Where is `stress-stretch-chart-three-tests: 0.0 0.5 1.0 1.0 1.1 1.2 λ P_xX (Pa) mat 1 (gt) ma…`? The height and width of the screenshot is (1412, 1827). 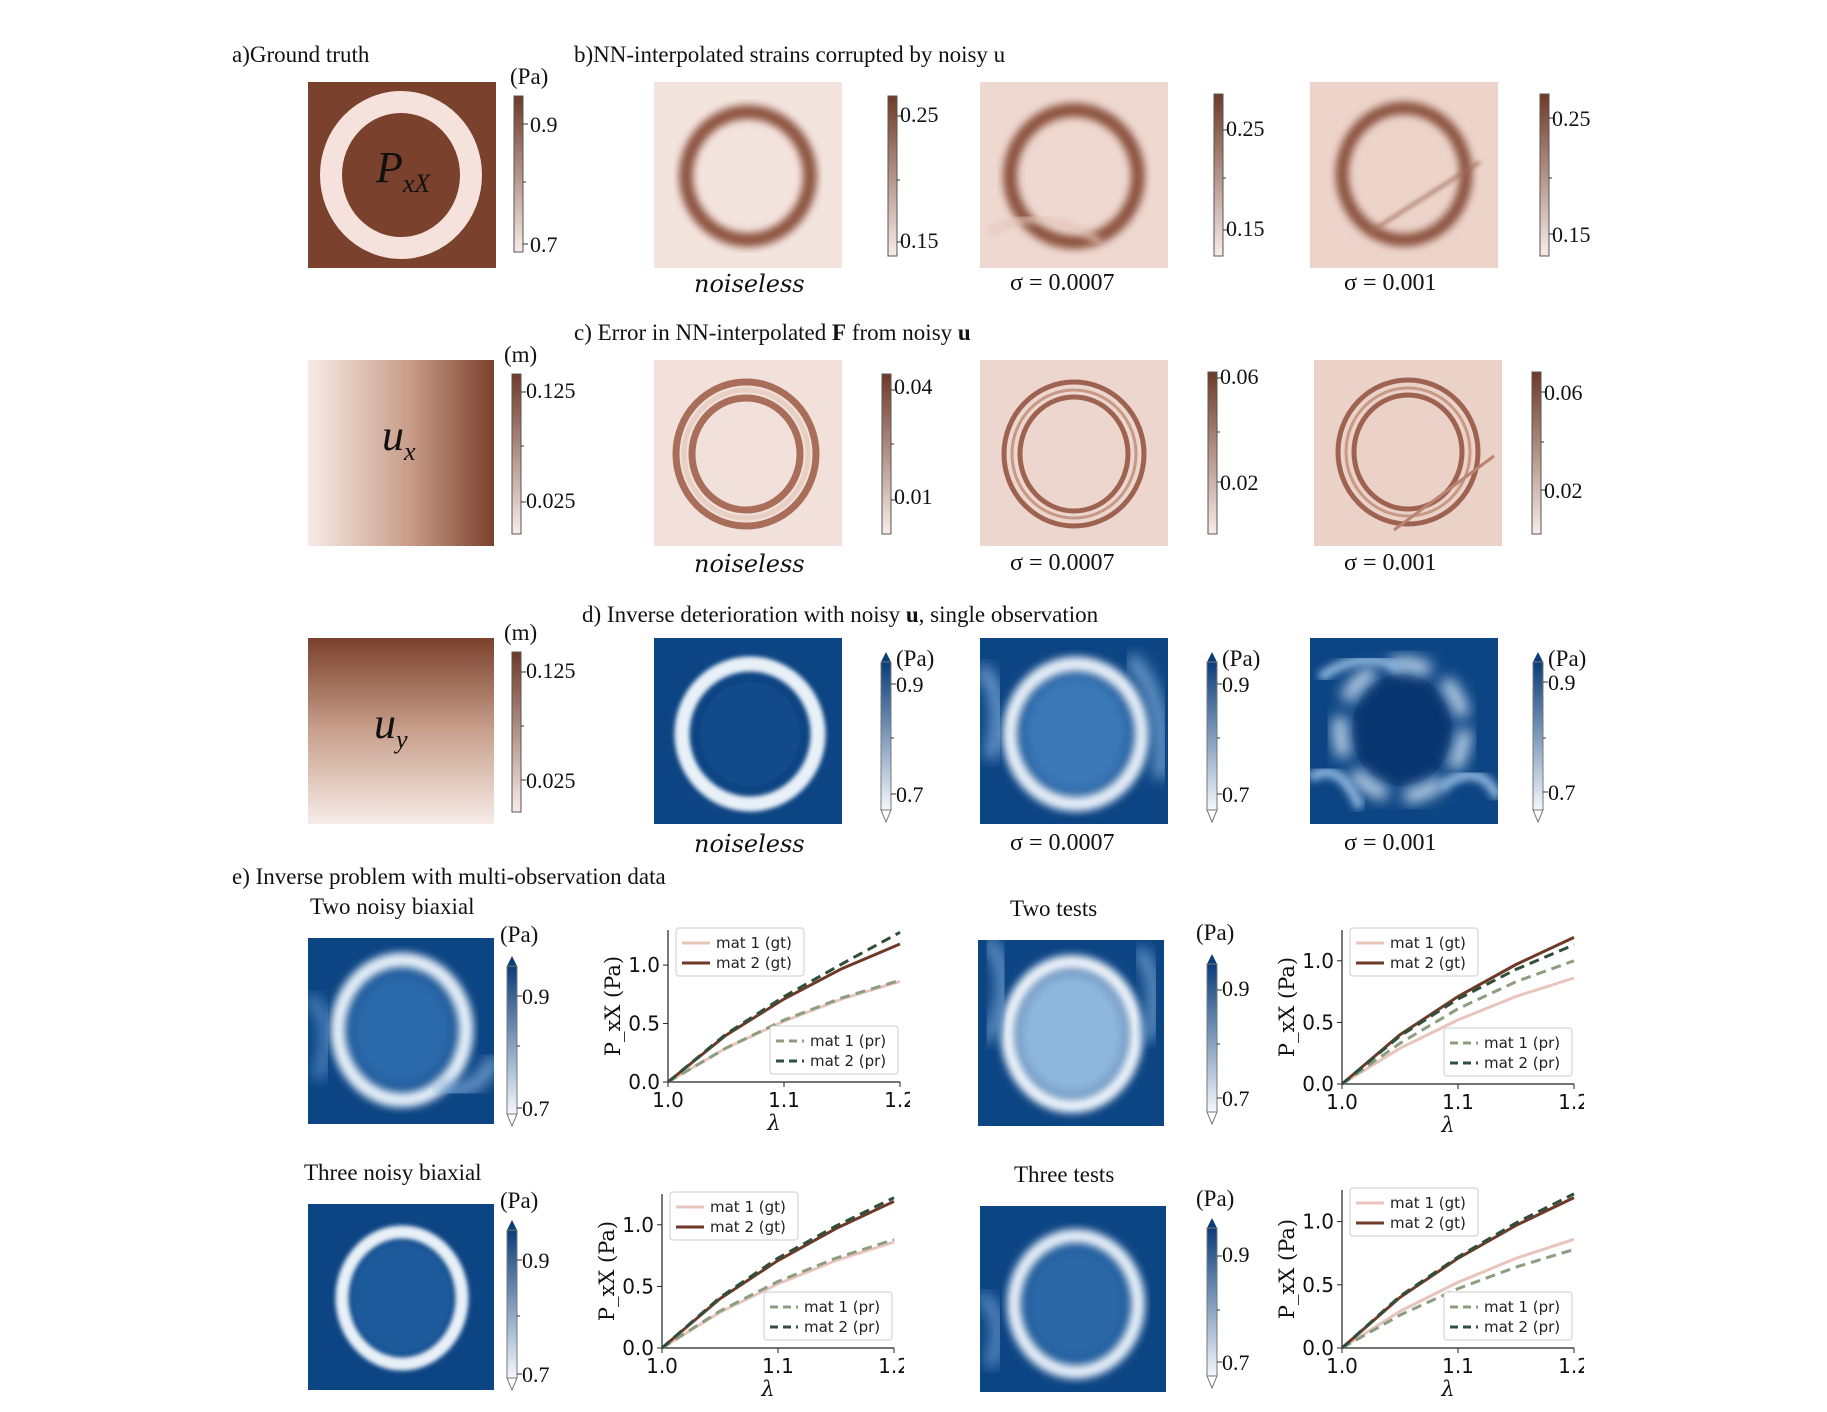 stress-stretch-chart-three-tests: 0.0 0.5 1.0 1.0 1.1 1.2 λ P_xX (Pa) mat 1 (gt) ma… is located at coordinates (1429, 1294).